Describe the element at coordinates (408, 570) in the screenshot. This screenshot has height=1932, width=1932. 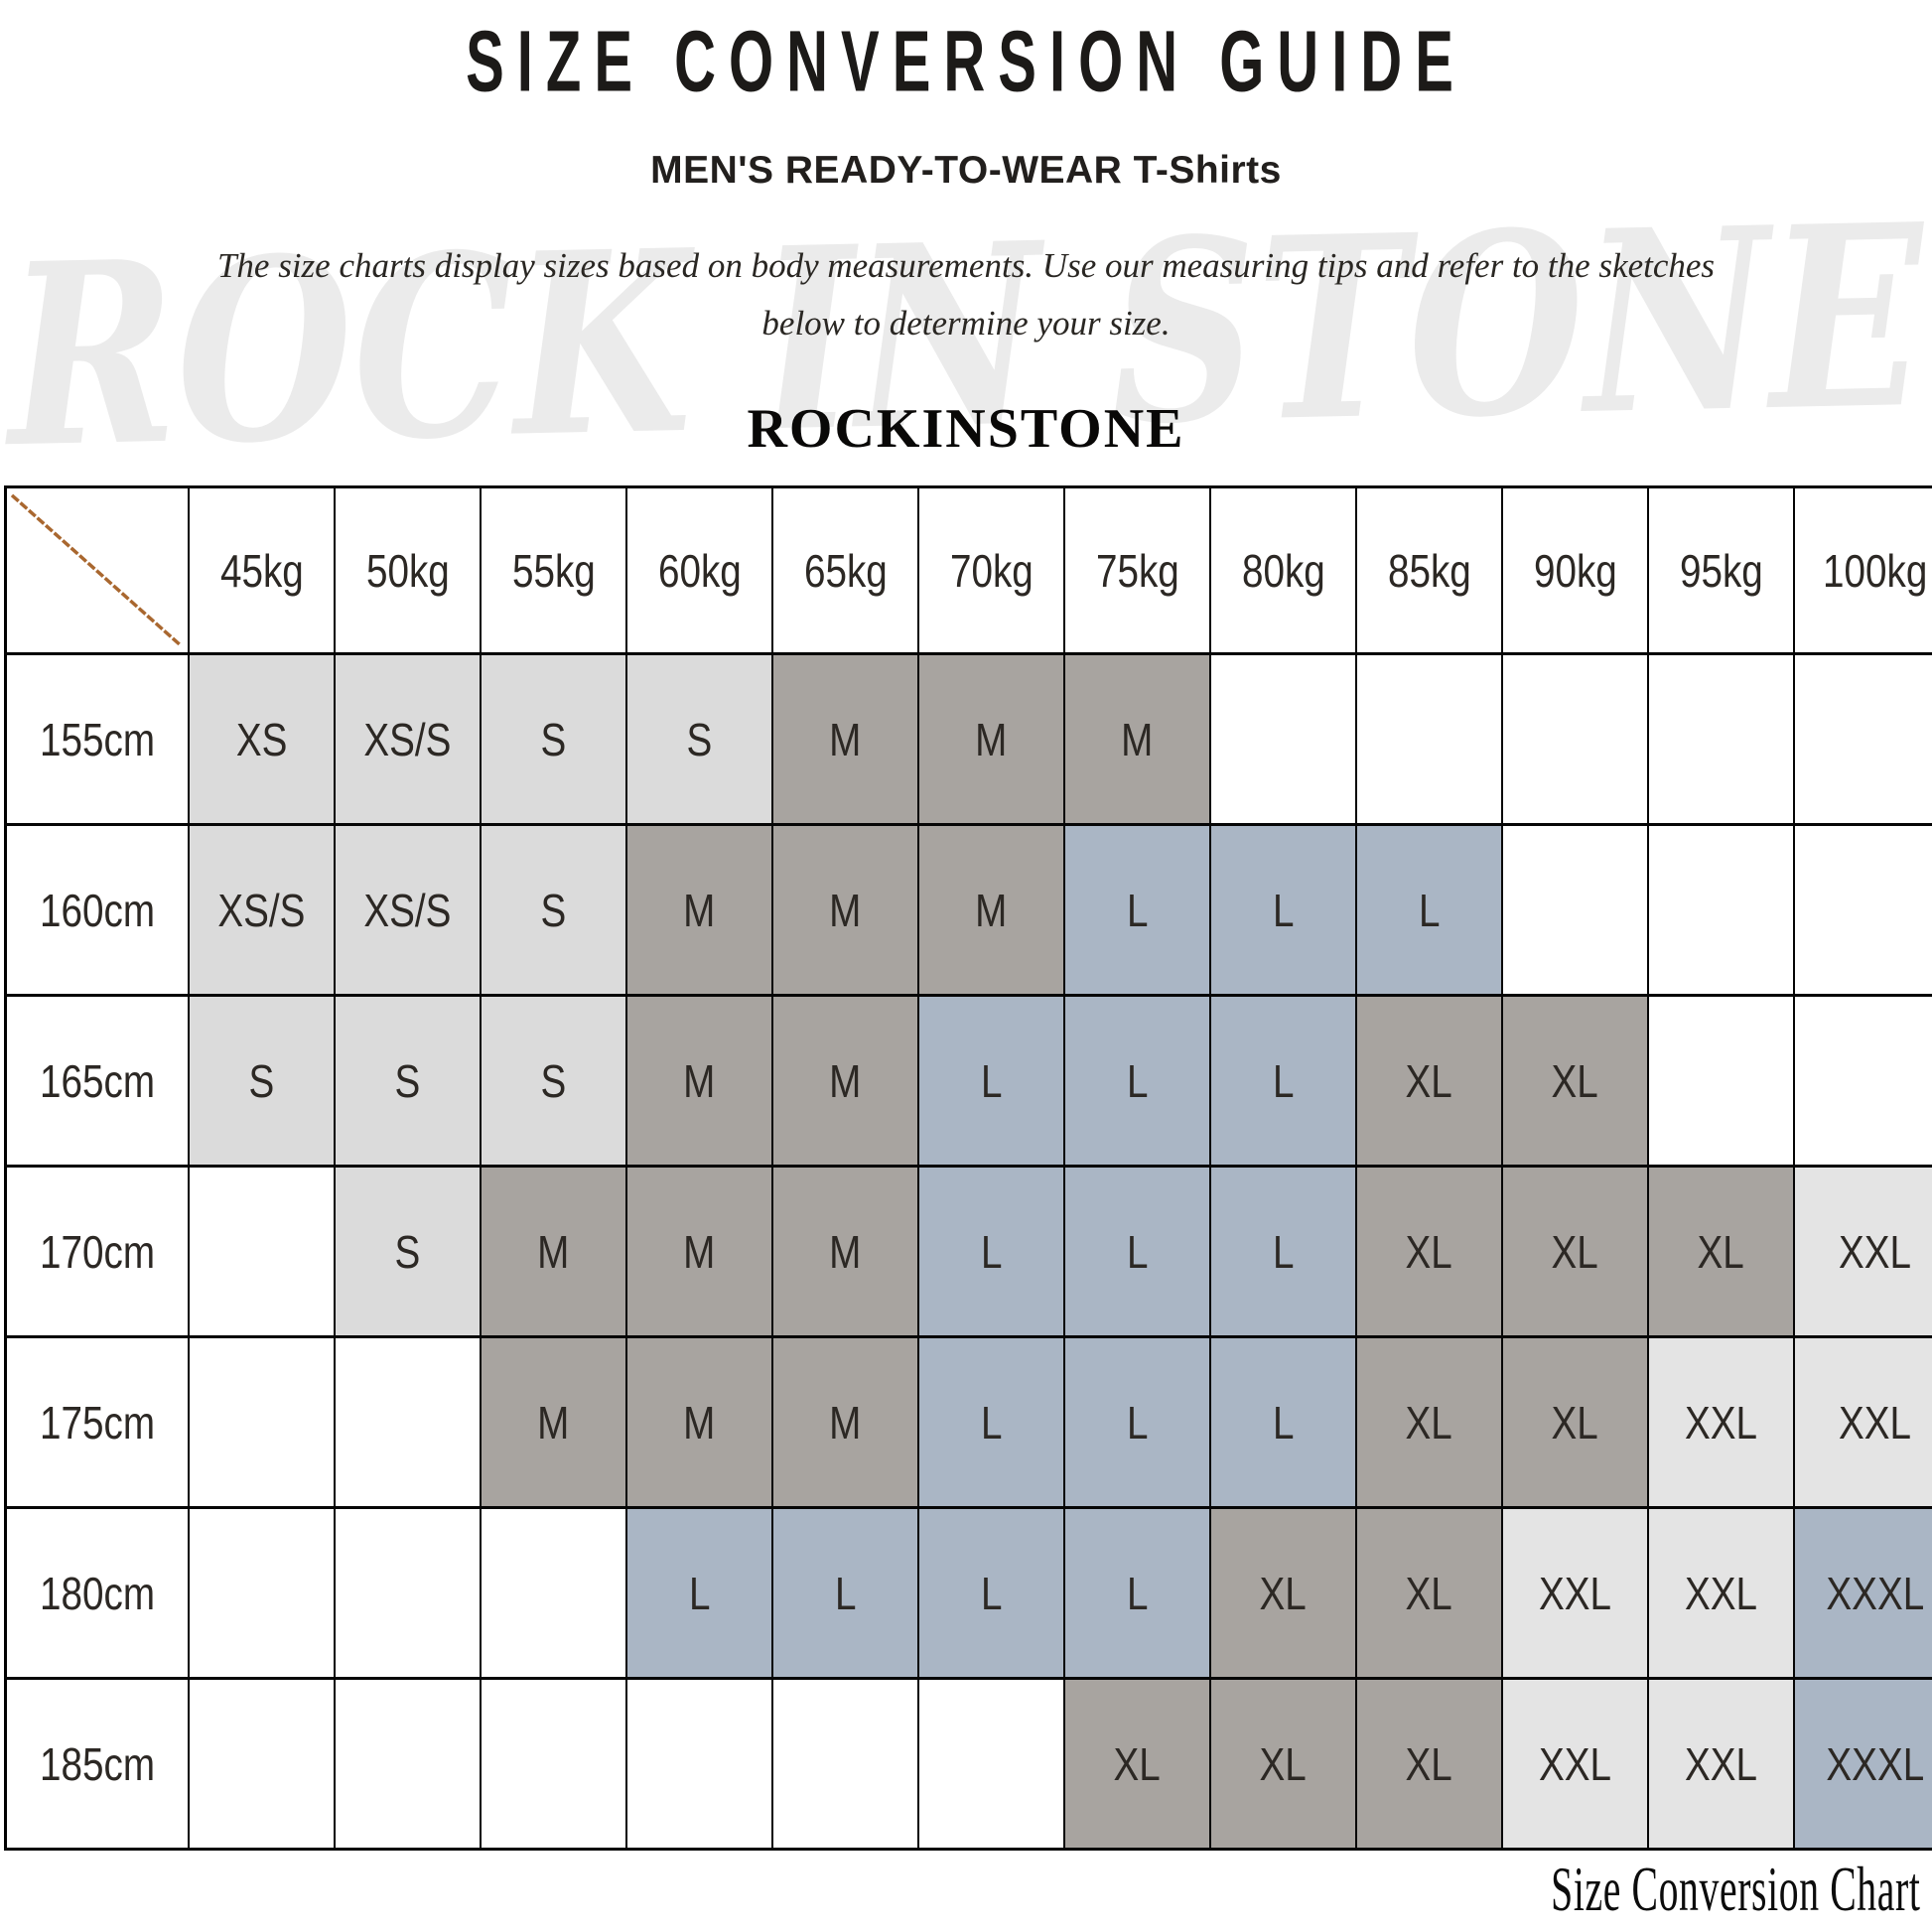
I see `weight-header-50kg: 50kg` at that location.